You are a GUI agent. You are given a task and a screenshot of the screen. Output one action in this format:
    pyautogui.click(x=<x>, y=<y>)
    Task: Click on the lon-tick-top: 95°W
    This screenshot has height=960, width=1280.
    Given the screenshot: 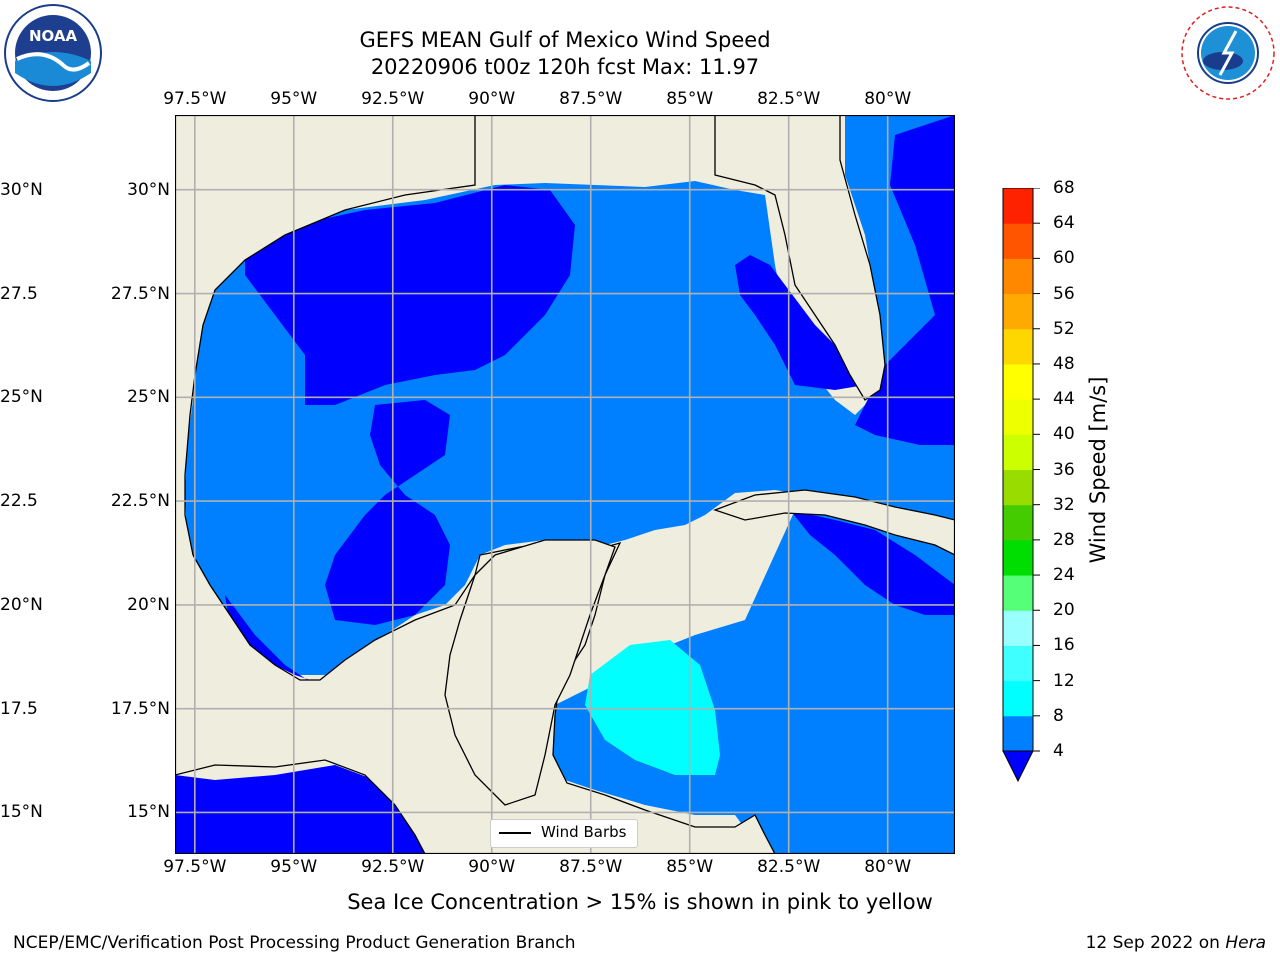 What is the action you would take?
    pyautogui.click(x=294, y=99)
    